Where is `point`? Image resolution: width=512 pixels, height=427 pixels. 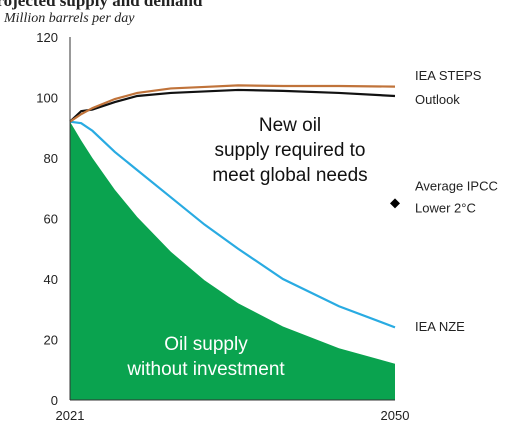
point is located at coordinates (395, 203).